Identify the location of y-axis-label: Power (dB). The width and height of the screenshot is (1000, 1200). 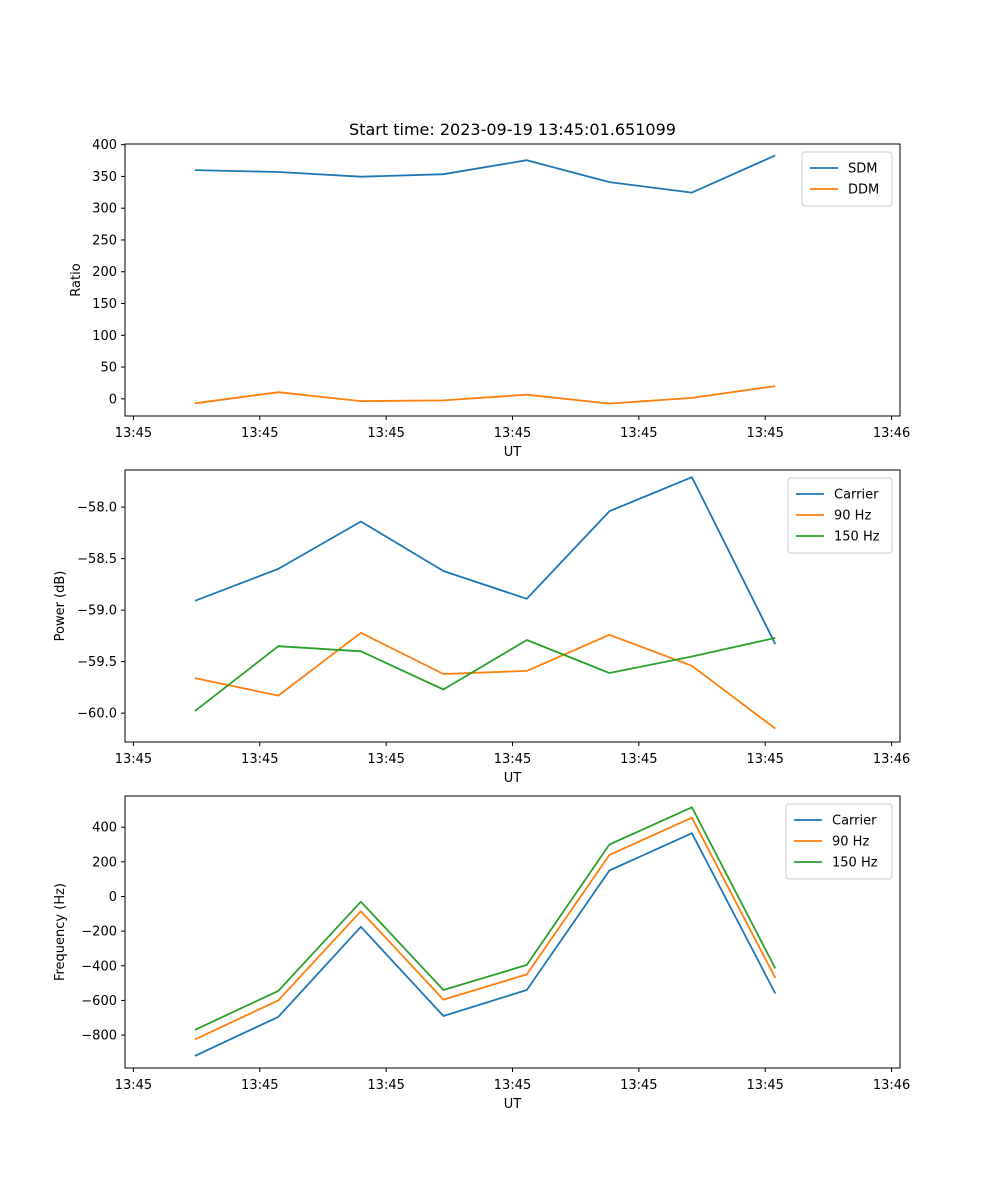
(60, 606).